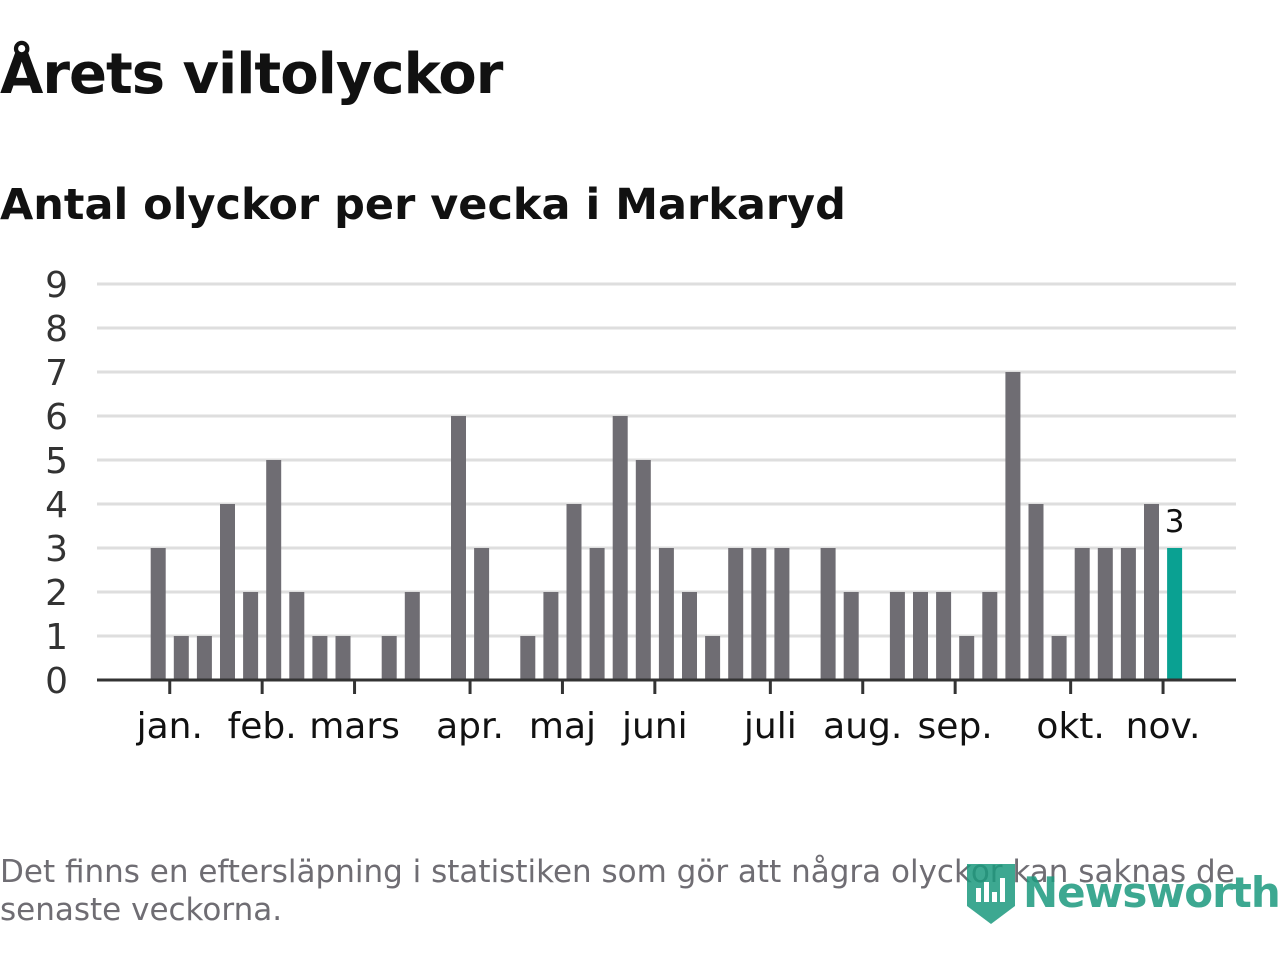 The image size is (1280, 960). Describe the element at coordinates (1175, 614) in the screenshot. I see `bar-highlight` at that location.